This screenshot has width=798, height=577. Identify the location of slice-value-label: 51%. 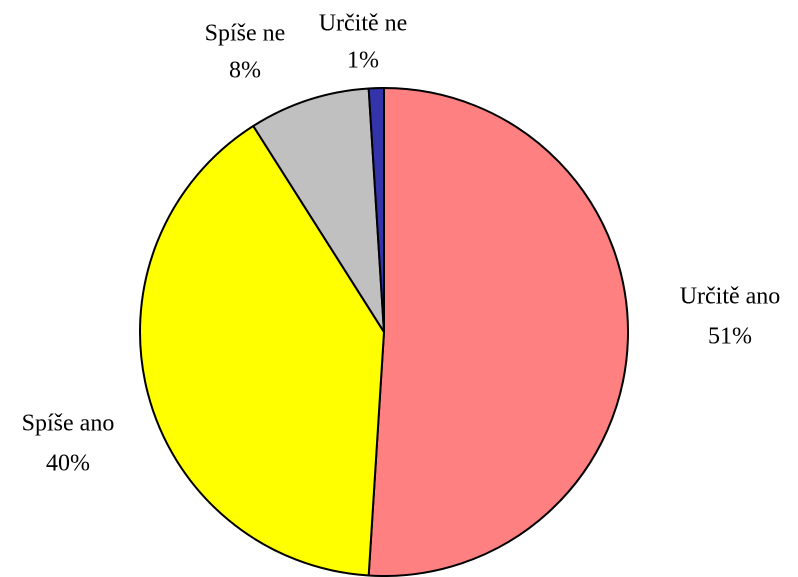
(730, 337).